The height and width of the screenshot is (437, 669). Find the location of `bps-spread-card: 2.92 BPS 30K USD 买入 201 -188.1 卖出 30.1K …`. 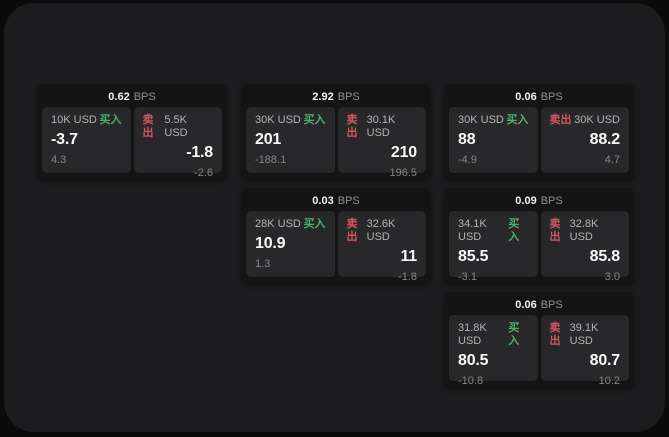

bps-spread-card: 2.92 BPS 30K USD 买入 201 -188.1 卖出 30.1K … is located at coordinates (336, 132).